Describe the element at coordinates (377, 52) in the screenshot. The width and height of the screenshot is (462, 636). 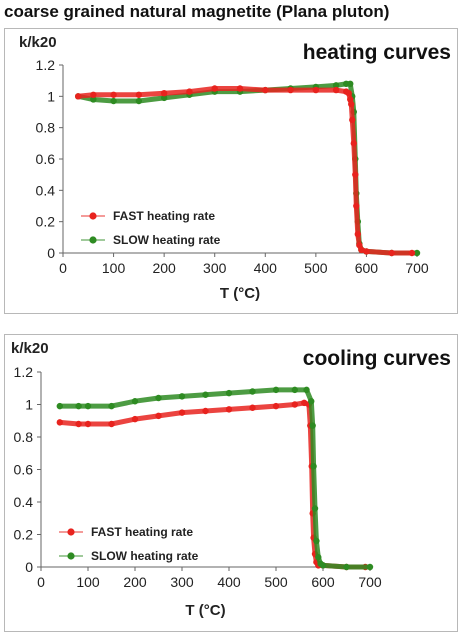
I see `heating-panel-title: heating curves` at that location.